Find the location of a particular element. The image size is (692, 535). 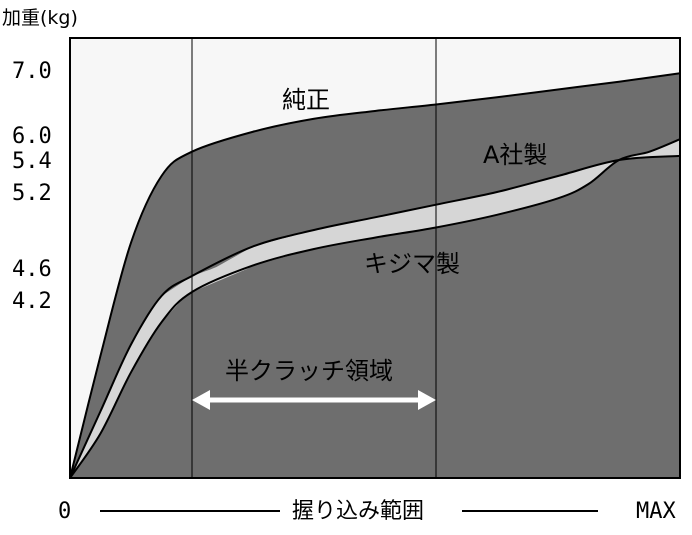

series-label-kijima: キジマ製 is located at coordinates (412, 264).